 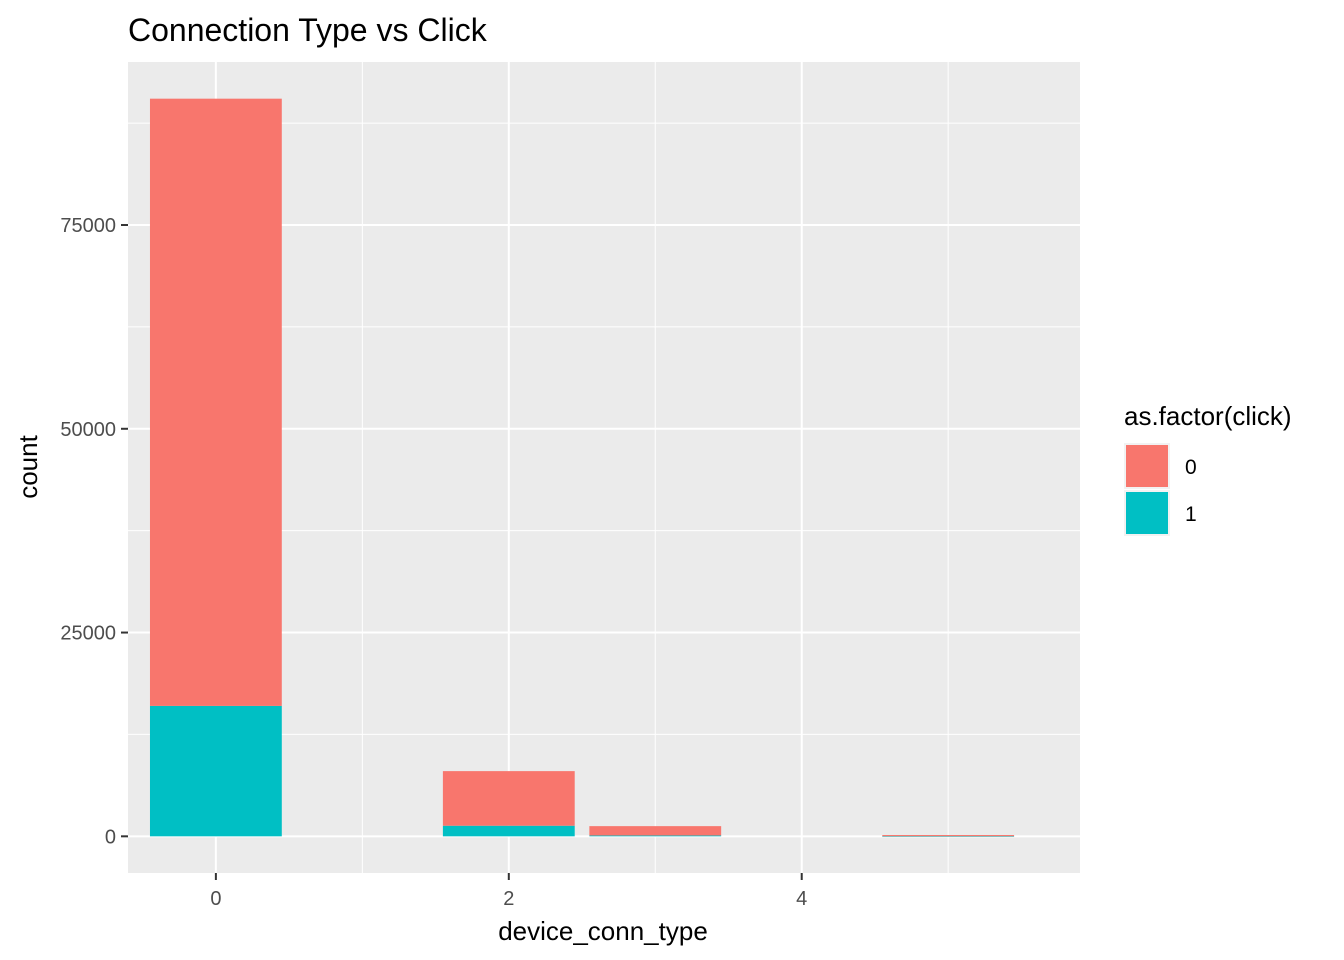 I want to click on x-axis: 0 2 4, so click(x=508, y=891).